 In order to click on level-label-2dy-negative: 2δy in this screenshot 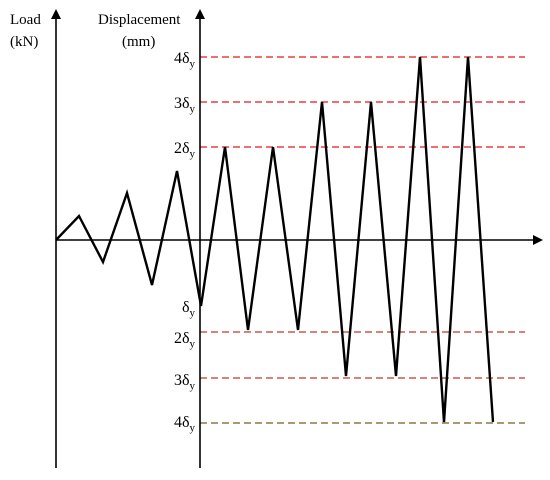, I will do `click(185, 340)`.